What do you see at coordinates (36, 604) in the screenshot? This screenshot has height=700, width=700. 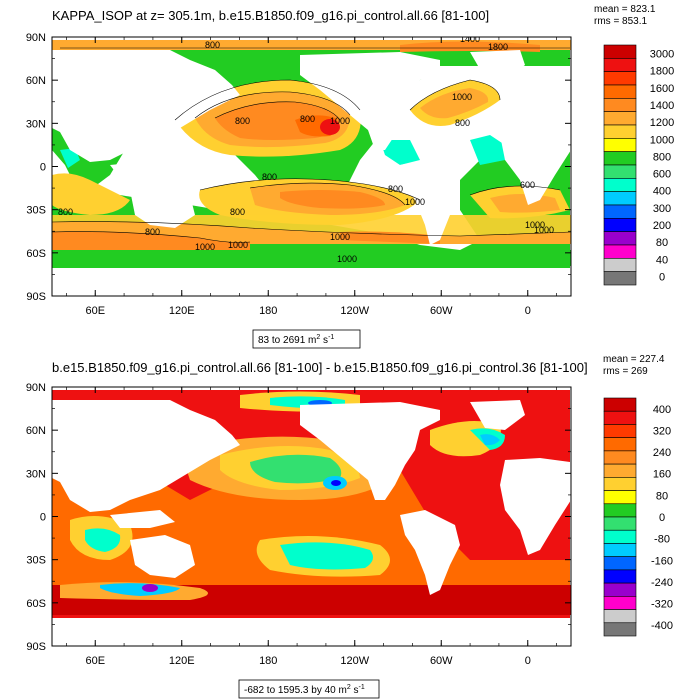 I see `y-tick-label: 60S` at bounding box center [36, 604].